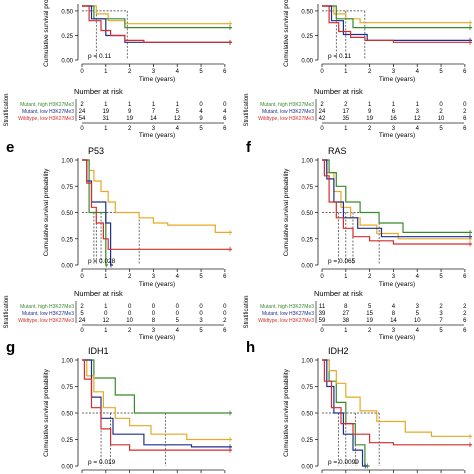 The width and height of the screenshot is (474, 474). I want to click on x-tick-label: 0, so click(82, 72).